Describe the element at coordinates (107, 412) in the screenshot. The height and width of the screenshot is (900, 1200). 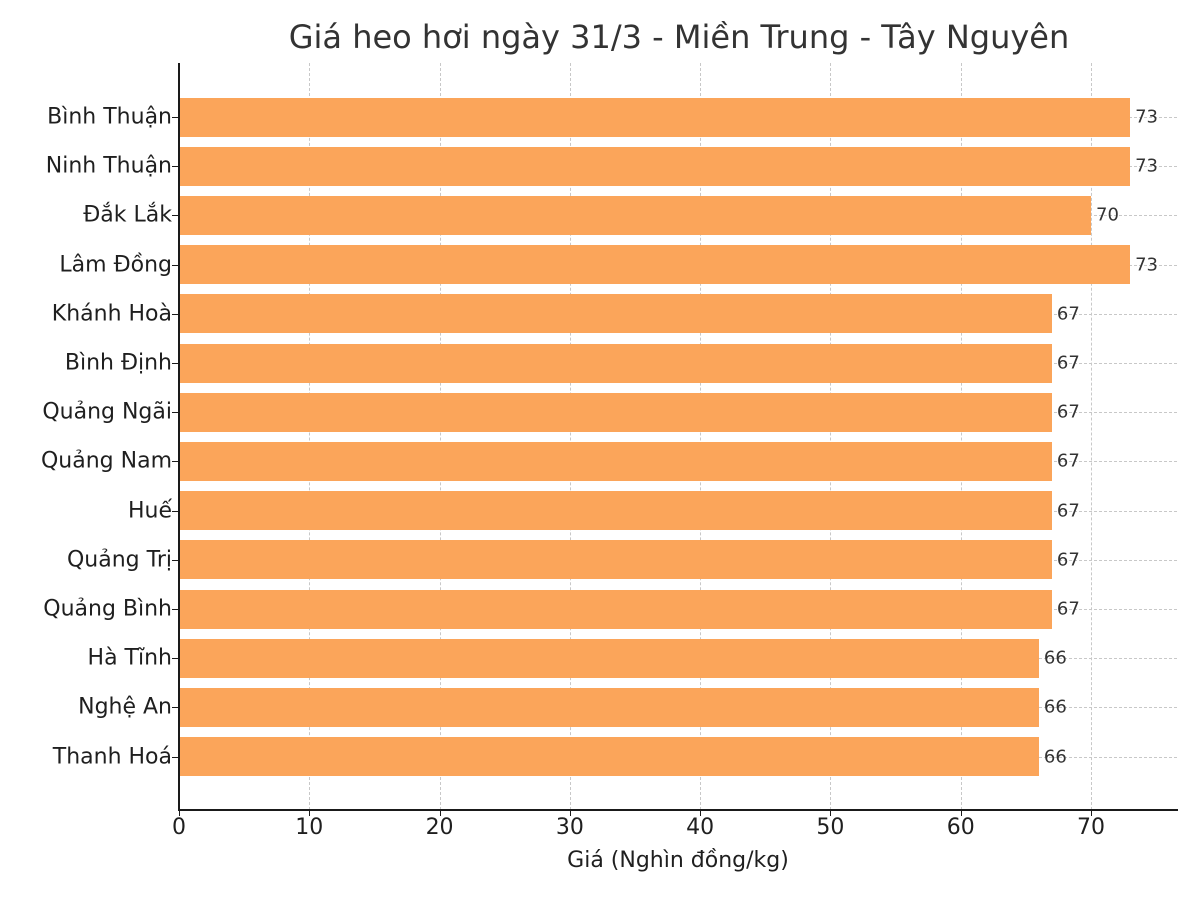
I see `y-tick-label: Quảng Ngãi` at that location.